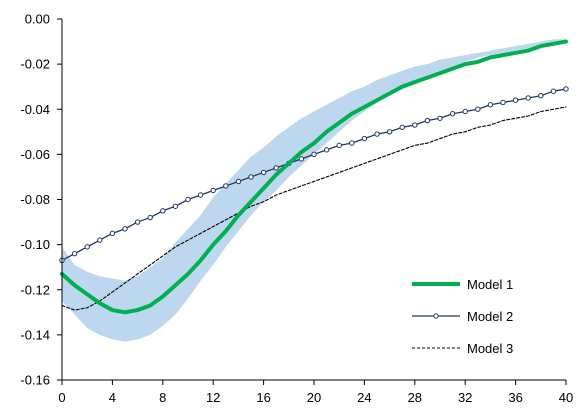  What do you see at coordinates (61, 397) in the screenshot?
I see `x-tick-label: 0` at bounding box center [61, 397].